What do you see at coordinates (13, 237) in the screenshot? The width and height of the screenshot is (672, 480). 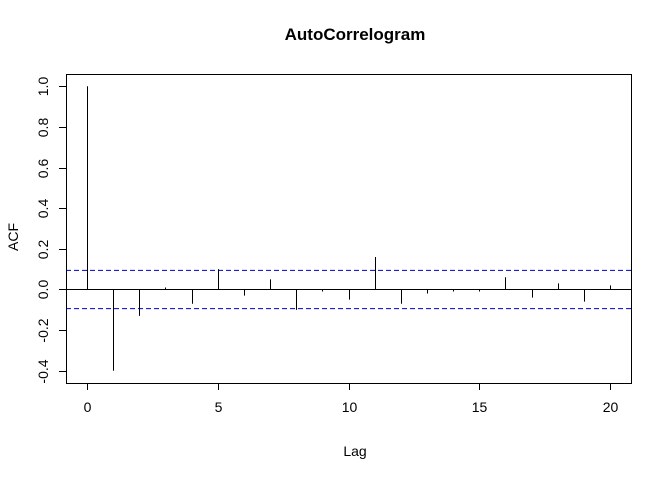 I see `y-axis-label: ACF` at bounding box center [13, 237].